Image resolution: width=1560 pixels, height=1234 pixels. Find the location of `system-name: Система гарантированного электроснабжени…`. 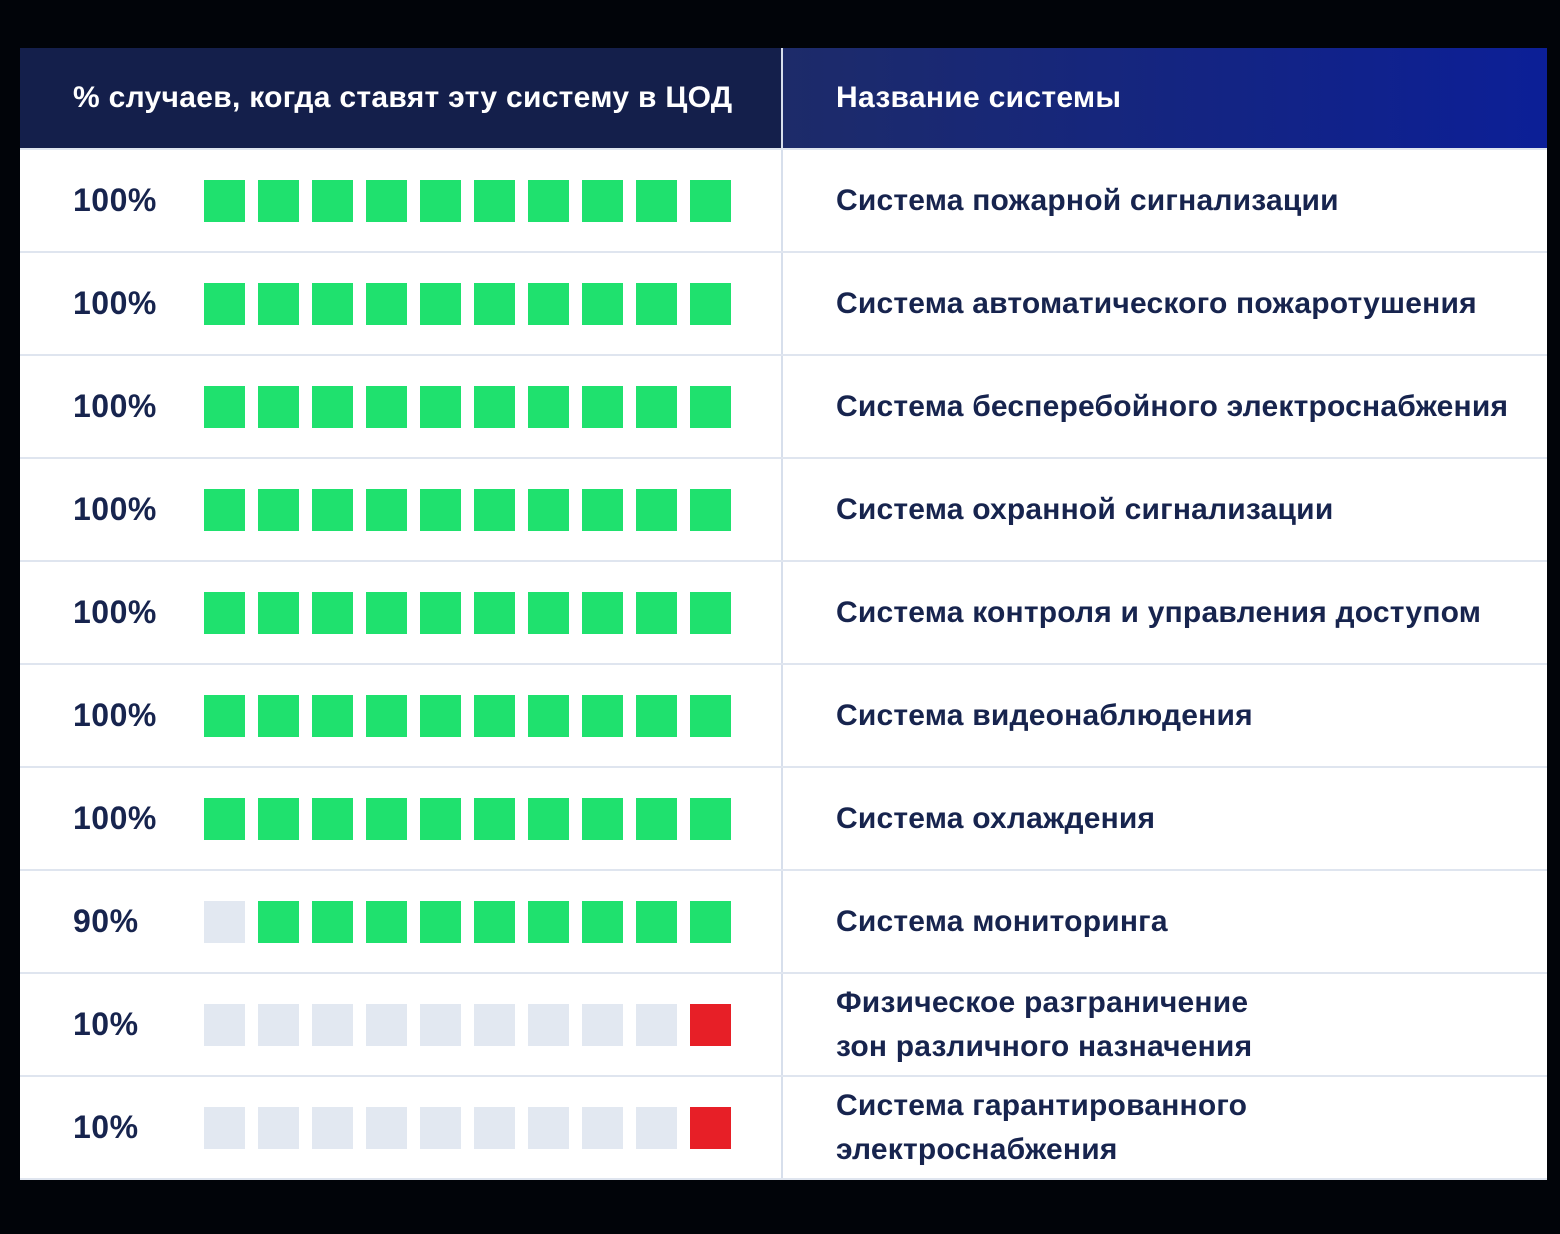

system-name: Система гарантированного электроснабжени… is located at coordinates (1042, 1127).